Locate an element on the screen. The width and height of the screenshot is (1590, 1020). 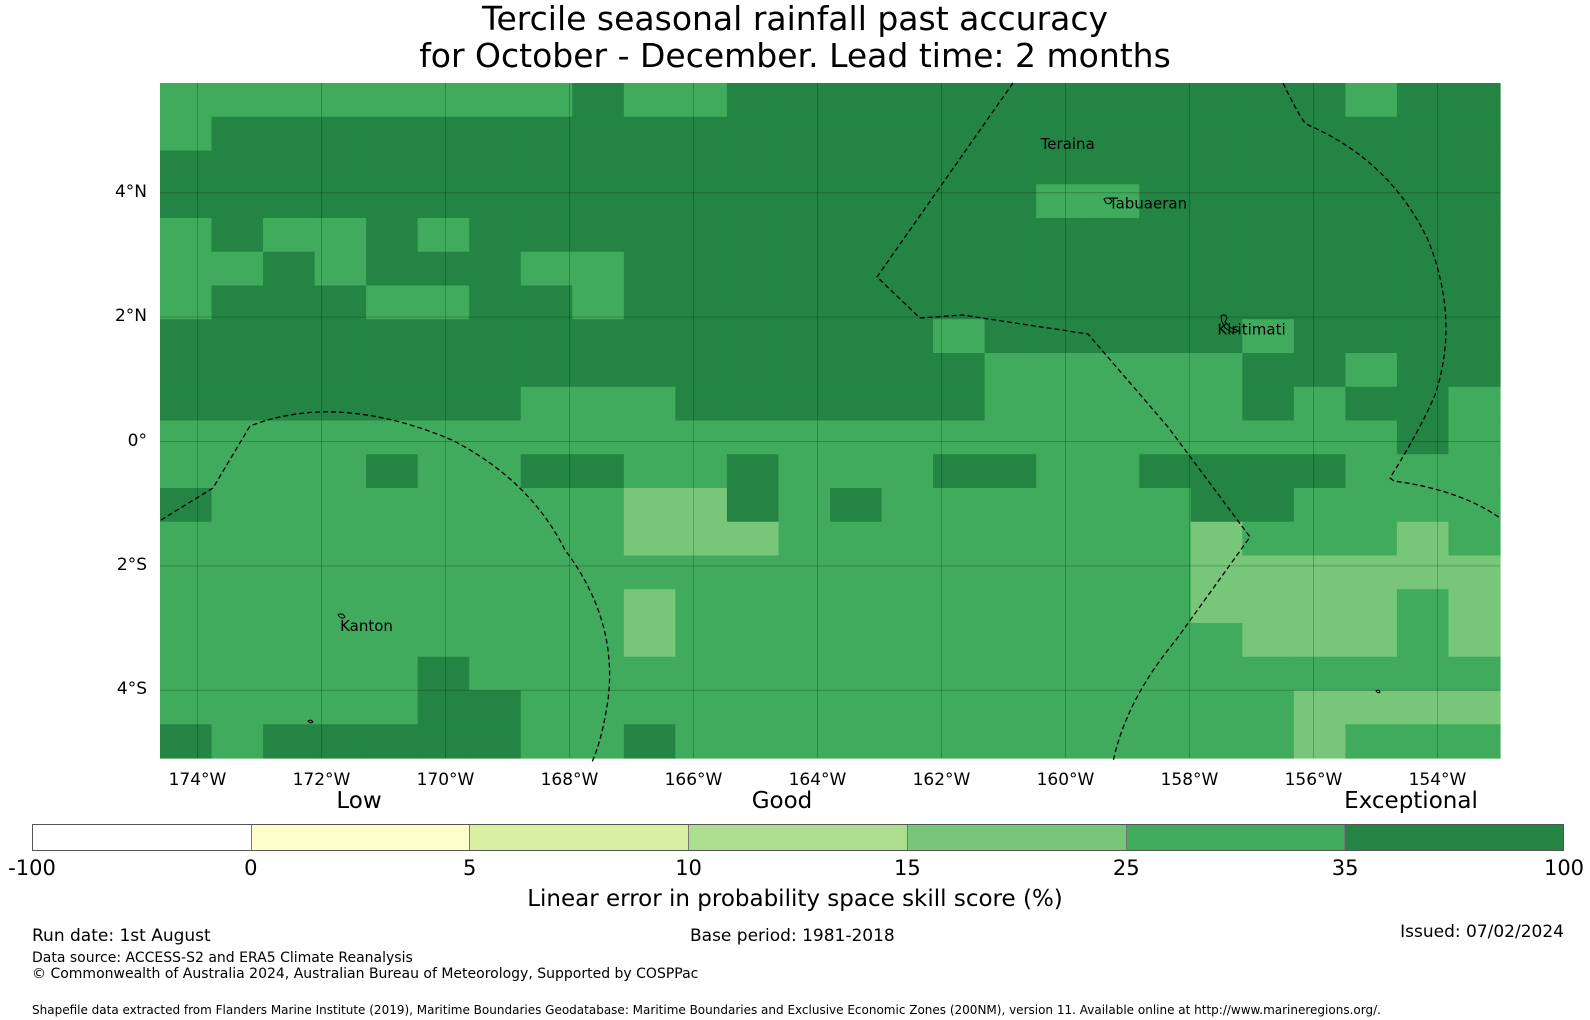
longitude-label: 162°W is located at coordinates (941, 780).